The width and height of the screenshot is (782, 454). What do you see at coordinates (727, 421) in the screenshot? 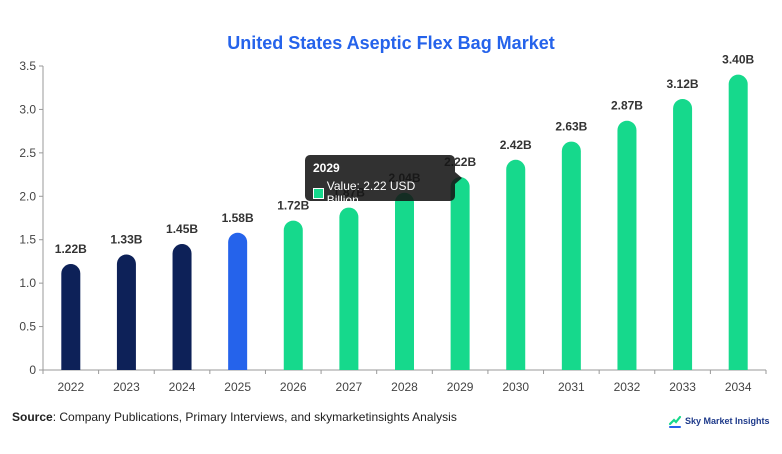
I see `brand-name: Sky Market Insights` at bounding box center [727, 421].